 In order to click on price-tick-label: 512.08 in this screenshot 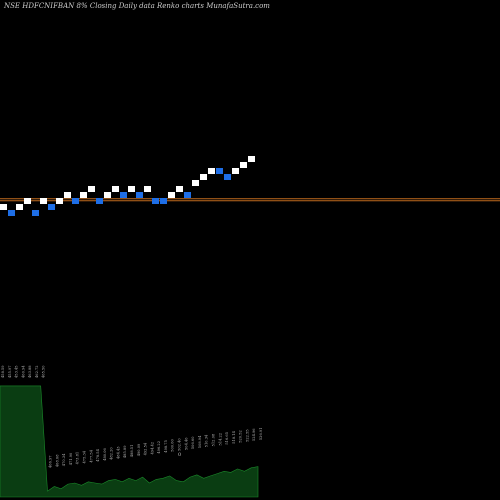, I will do `click(214, 439)`.